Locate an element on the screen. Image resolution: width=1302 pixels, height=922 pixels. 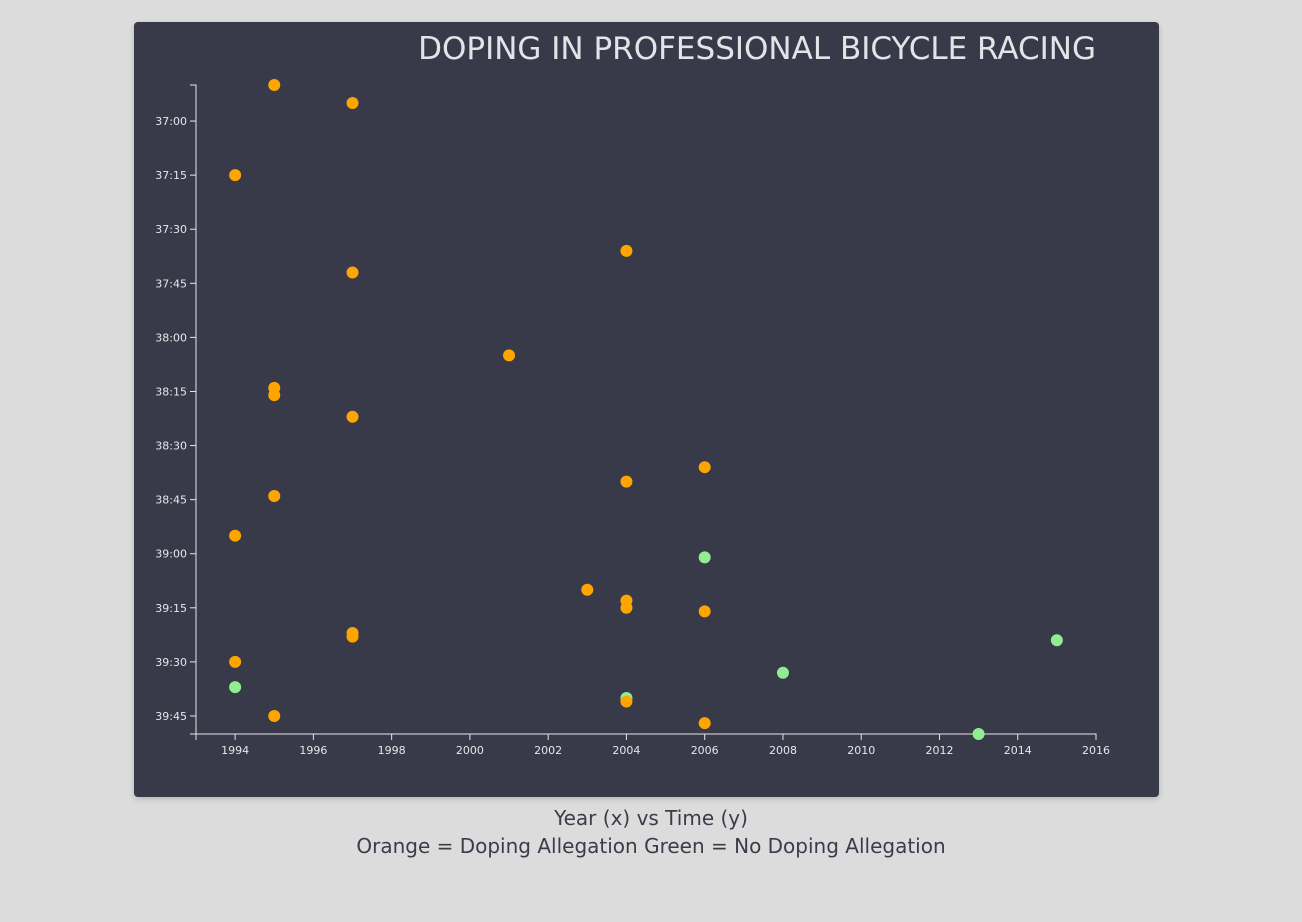
x-tick-label: 2014 is located at coordinates (1018, 750).